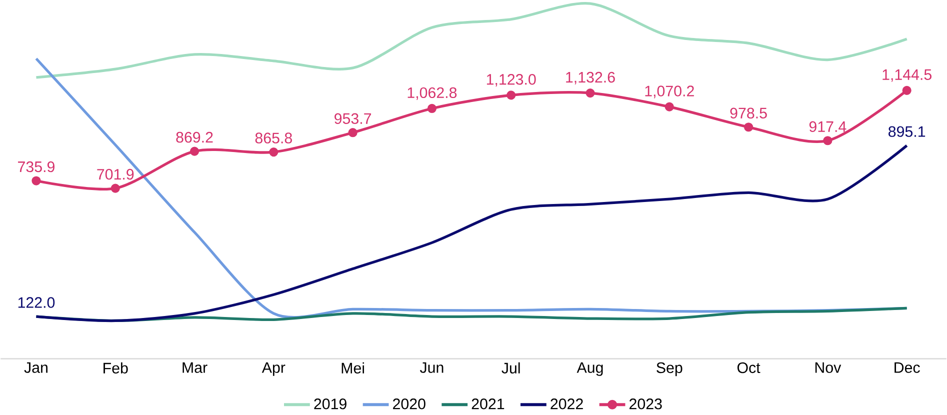  I want to click on data-label: 1,070.2, so click(669, 92).